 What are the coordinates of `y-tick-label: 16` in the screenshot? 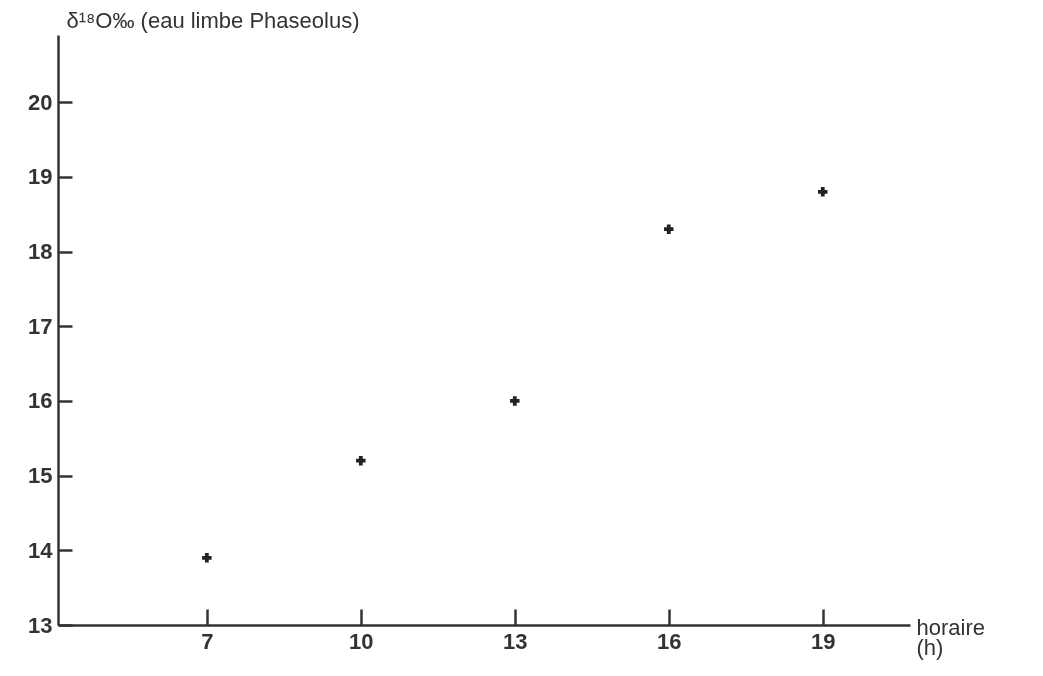 It's located at (40, 401).